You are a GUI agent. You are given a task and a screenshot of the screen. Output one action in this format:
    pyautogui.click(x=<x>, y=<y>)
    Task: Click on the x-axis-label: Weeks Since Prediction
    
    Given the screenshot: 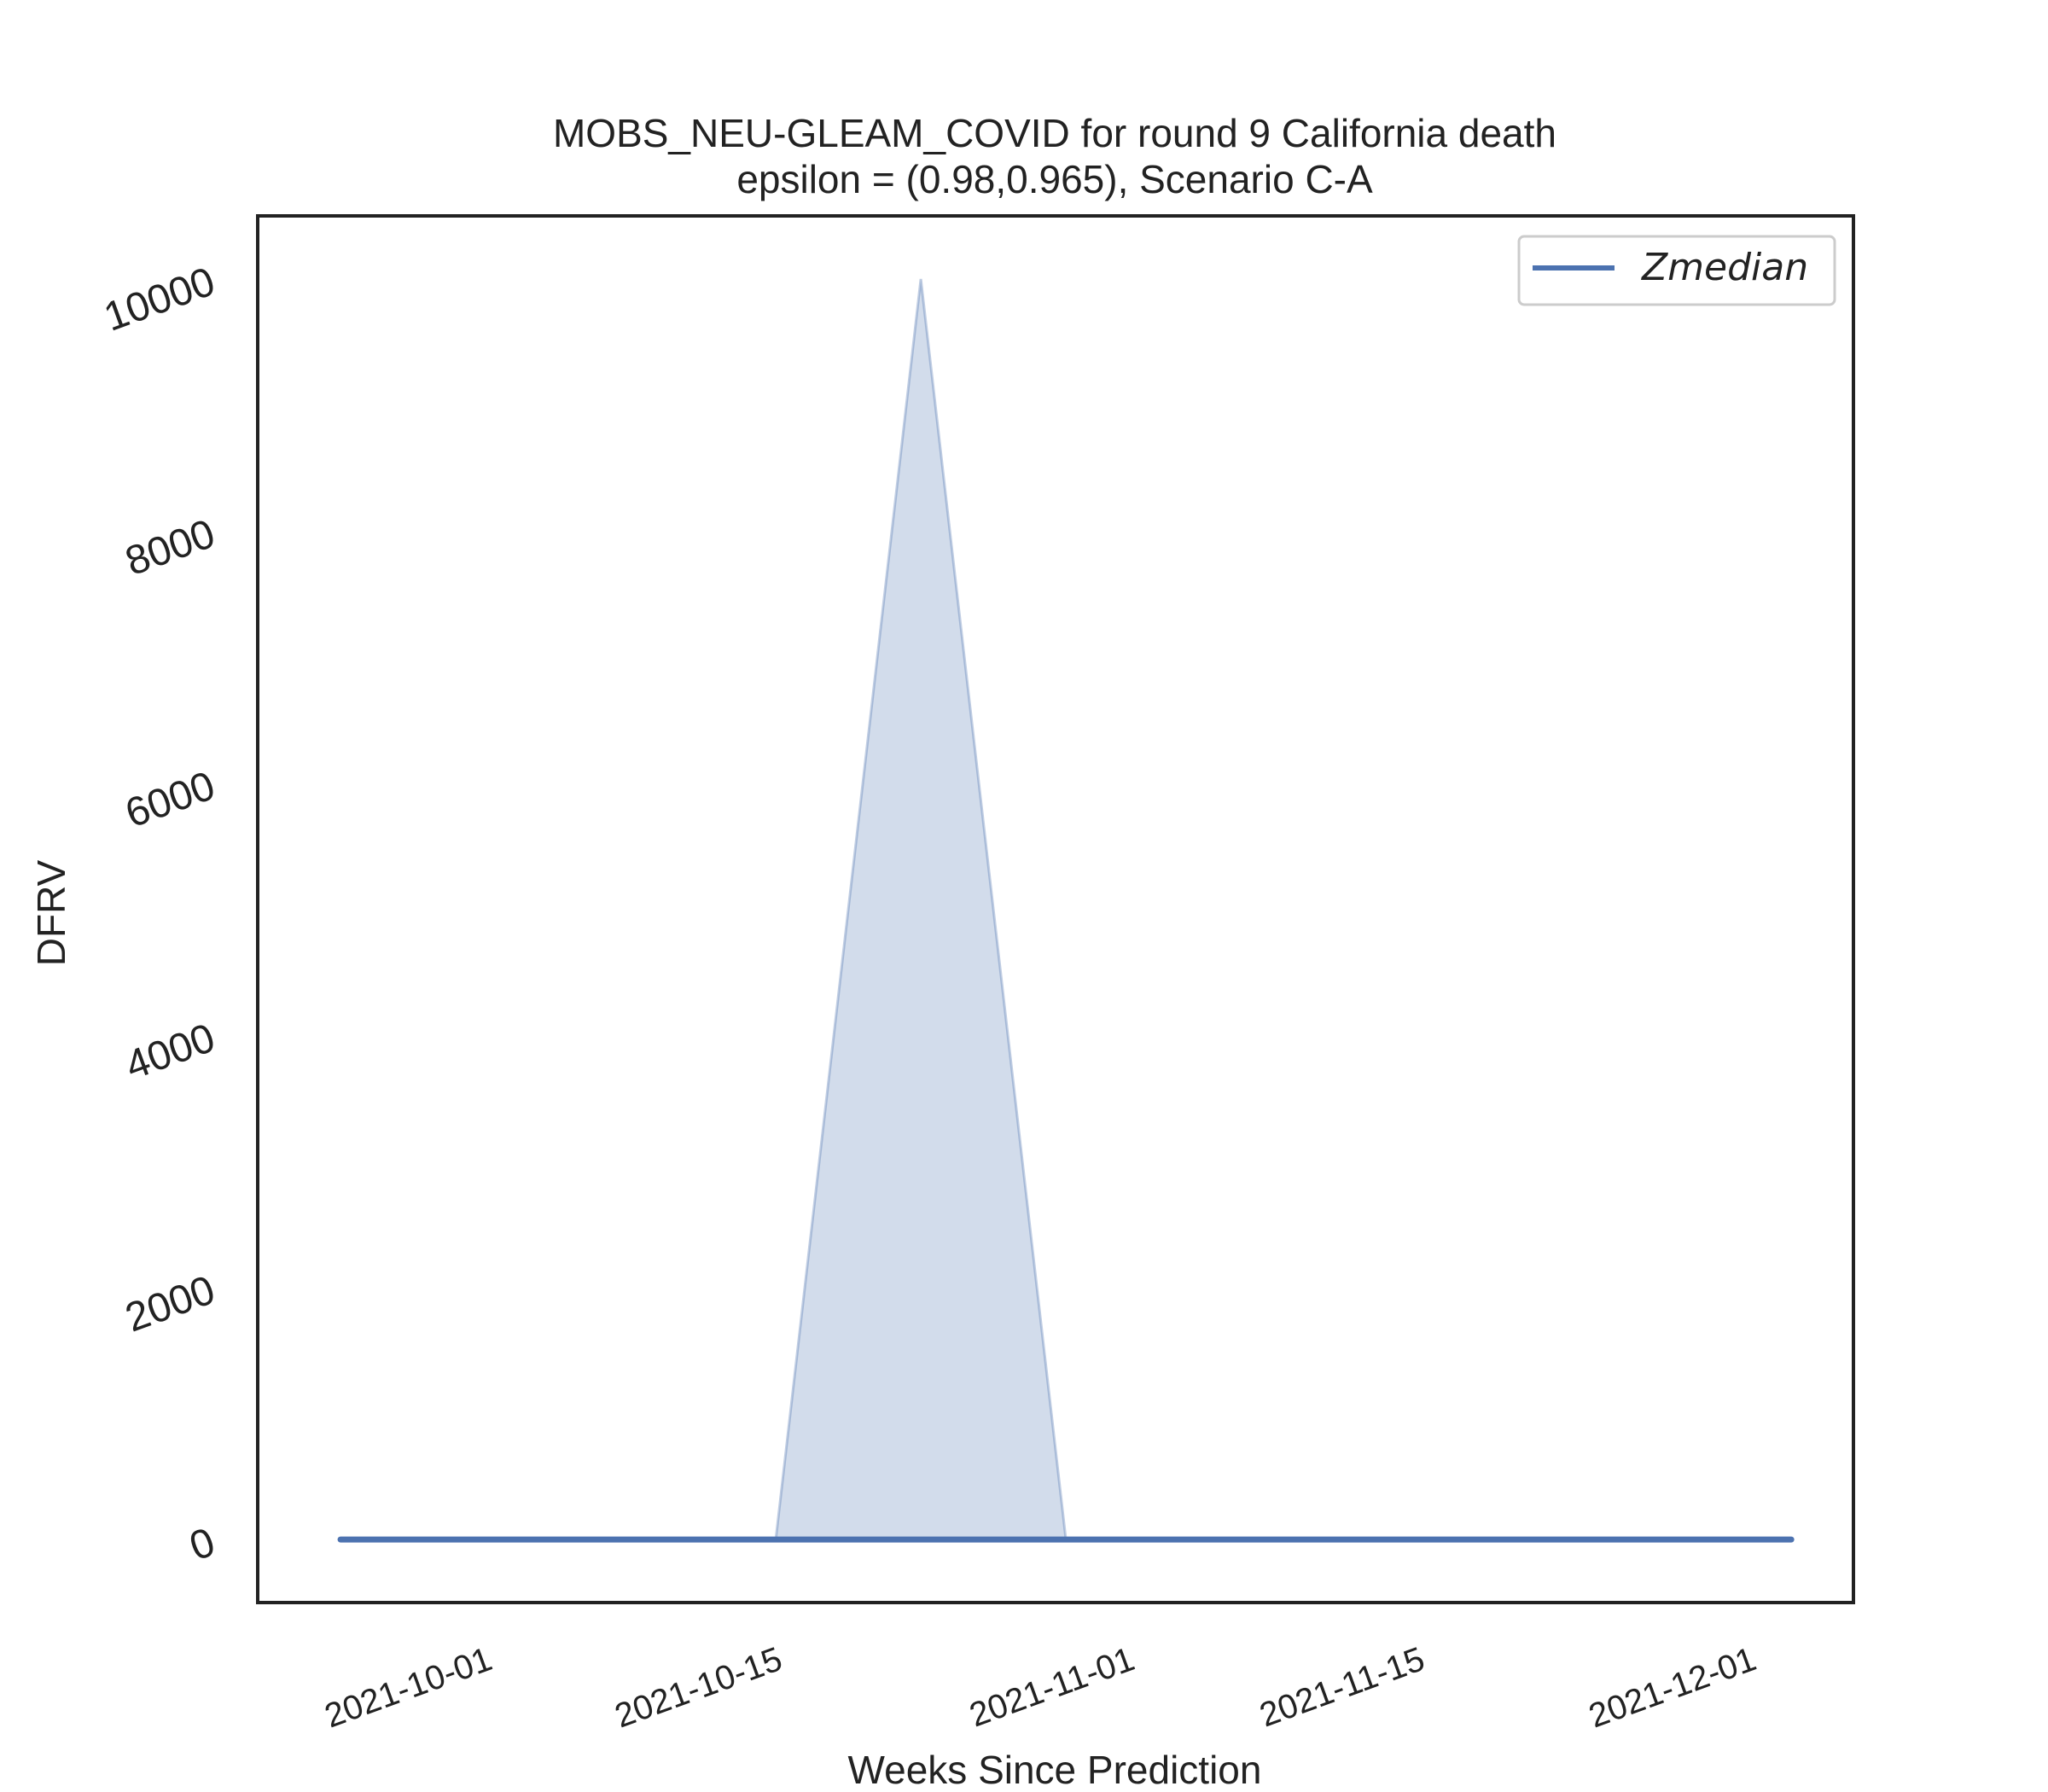 What is the action you would take?
    pyautogui.click(x=1055, y=1770)
    